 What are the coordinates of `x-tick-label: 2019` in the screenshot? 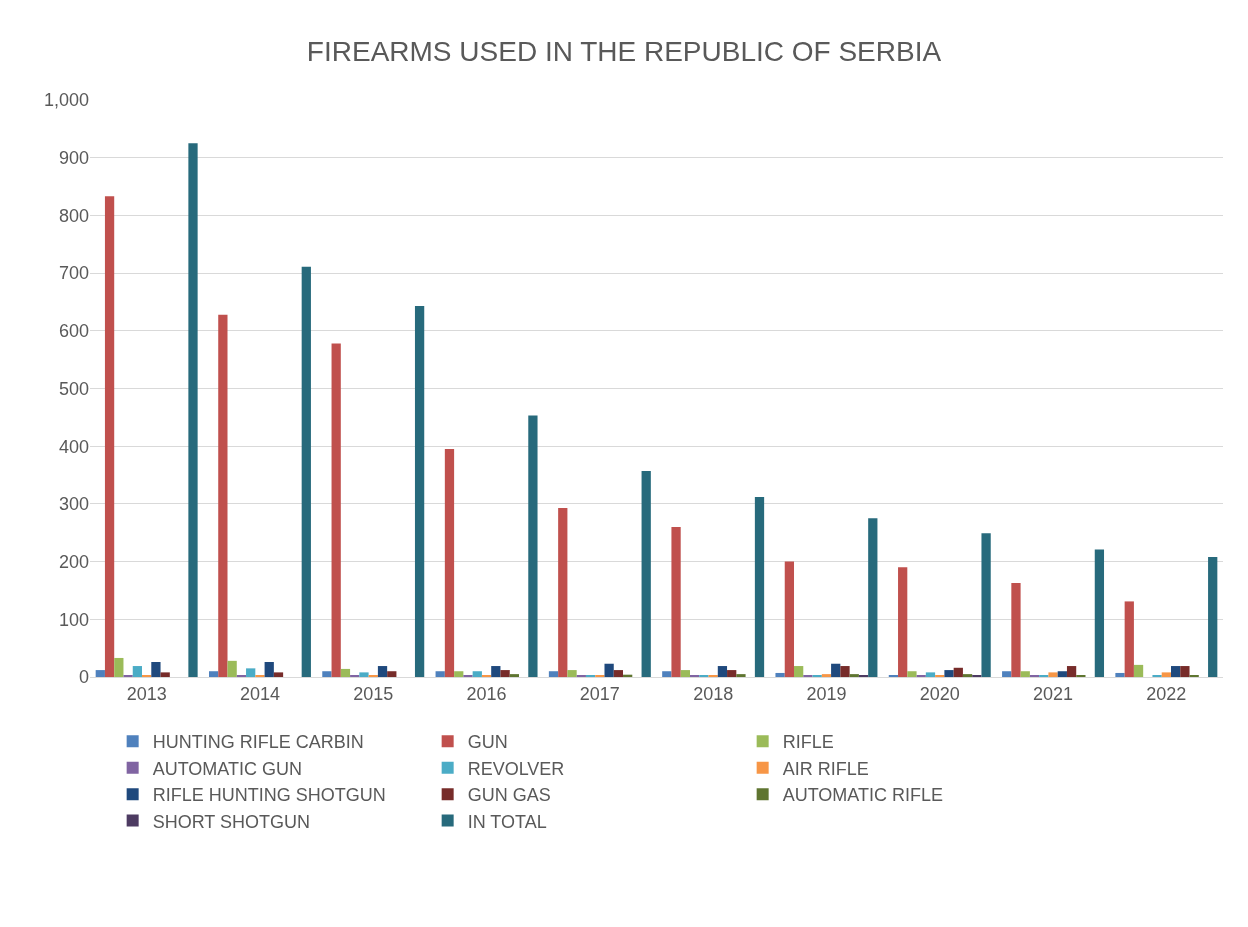 It's located at (826, 693).